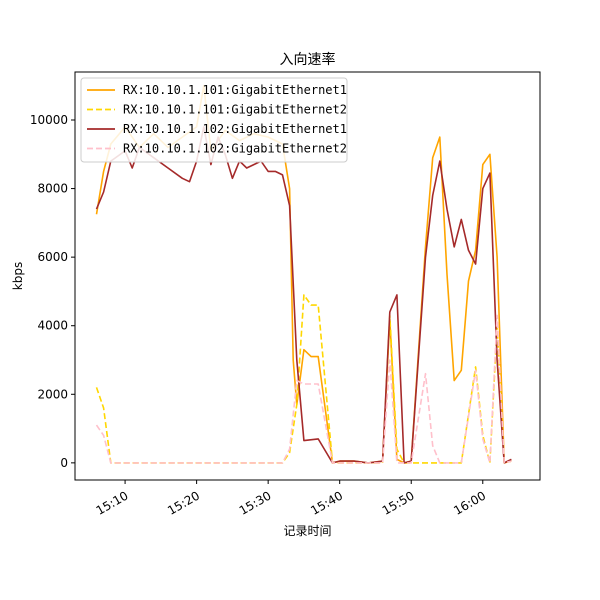  I want to click on legend-label-3: RX:10.10.1.102:GigabitEthernet1, so click(235, 129).